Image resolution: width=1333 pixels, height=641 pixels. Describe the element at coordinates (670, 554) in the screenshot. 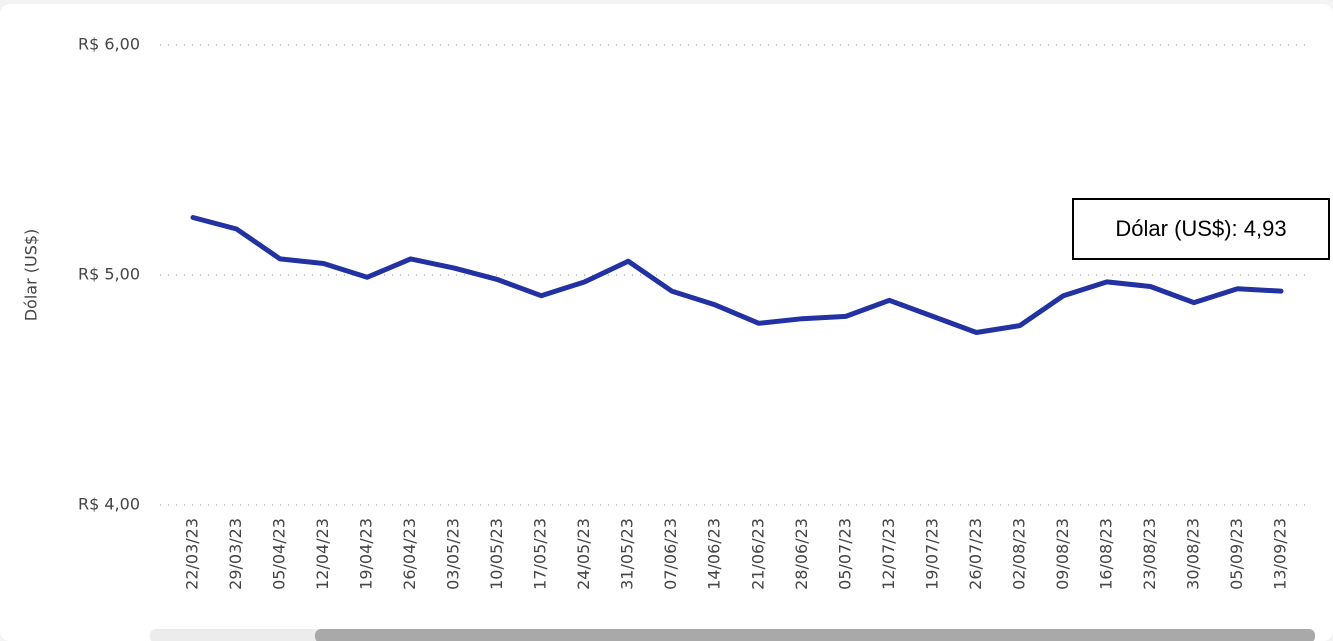

I see `x-tick-label: 07/06/23` at that location.